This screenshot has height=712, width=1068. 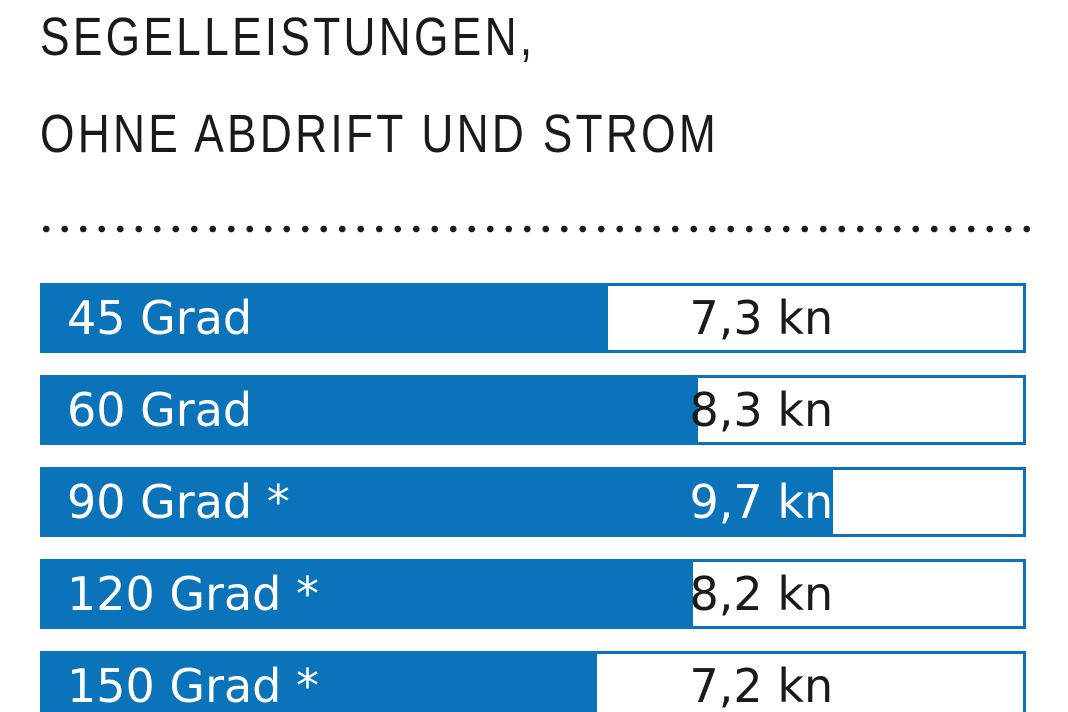 I want to click on bar-value-label: 8,3 kn, so click(x=761, y=410).